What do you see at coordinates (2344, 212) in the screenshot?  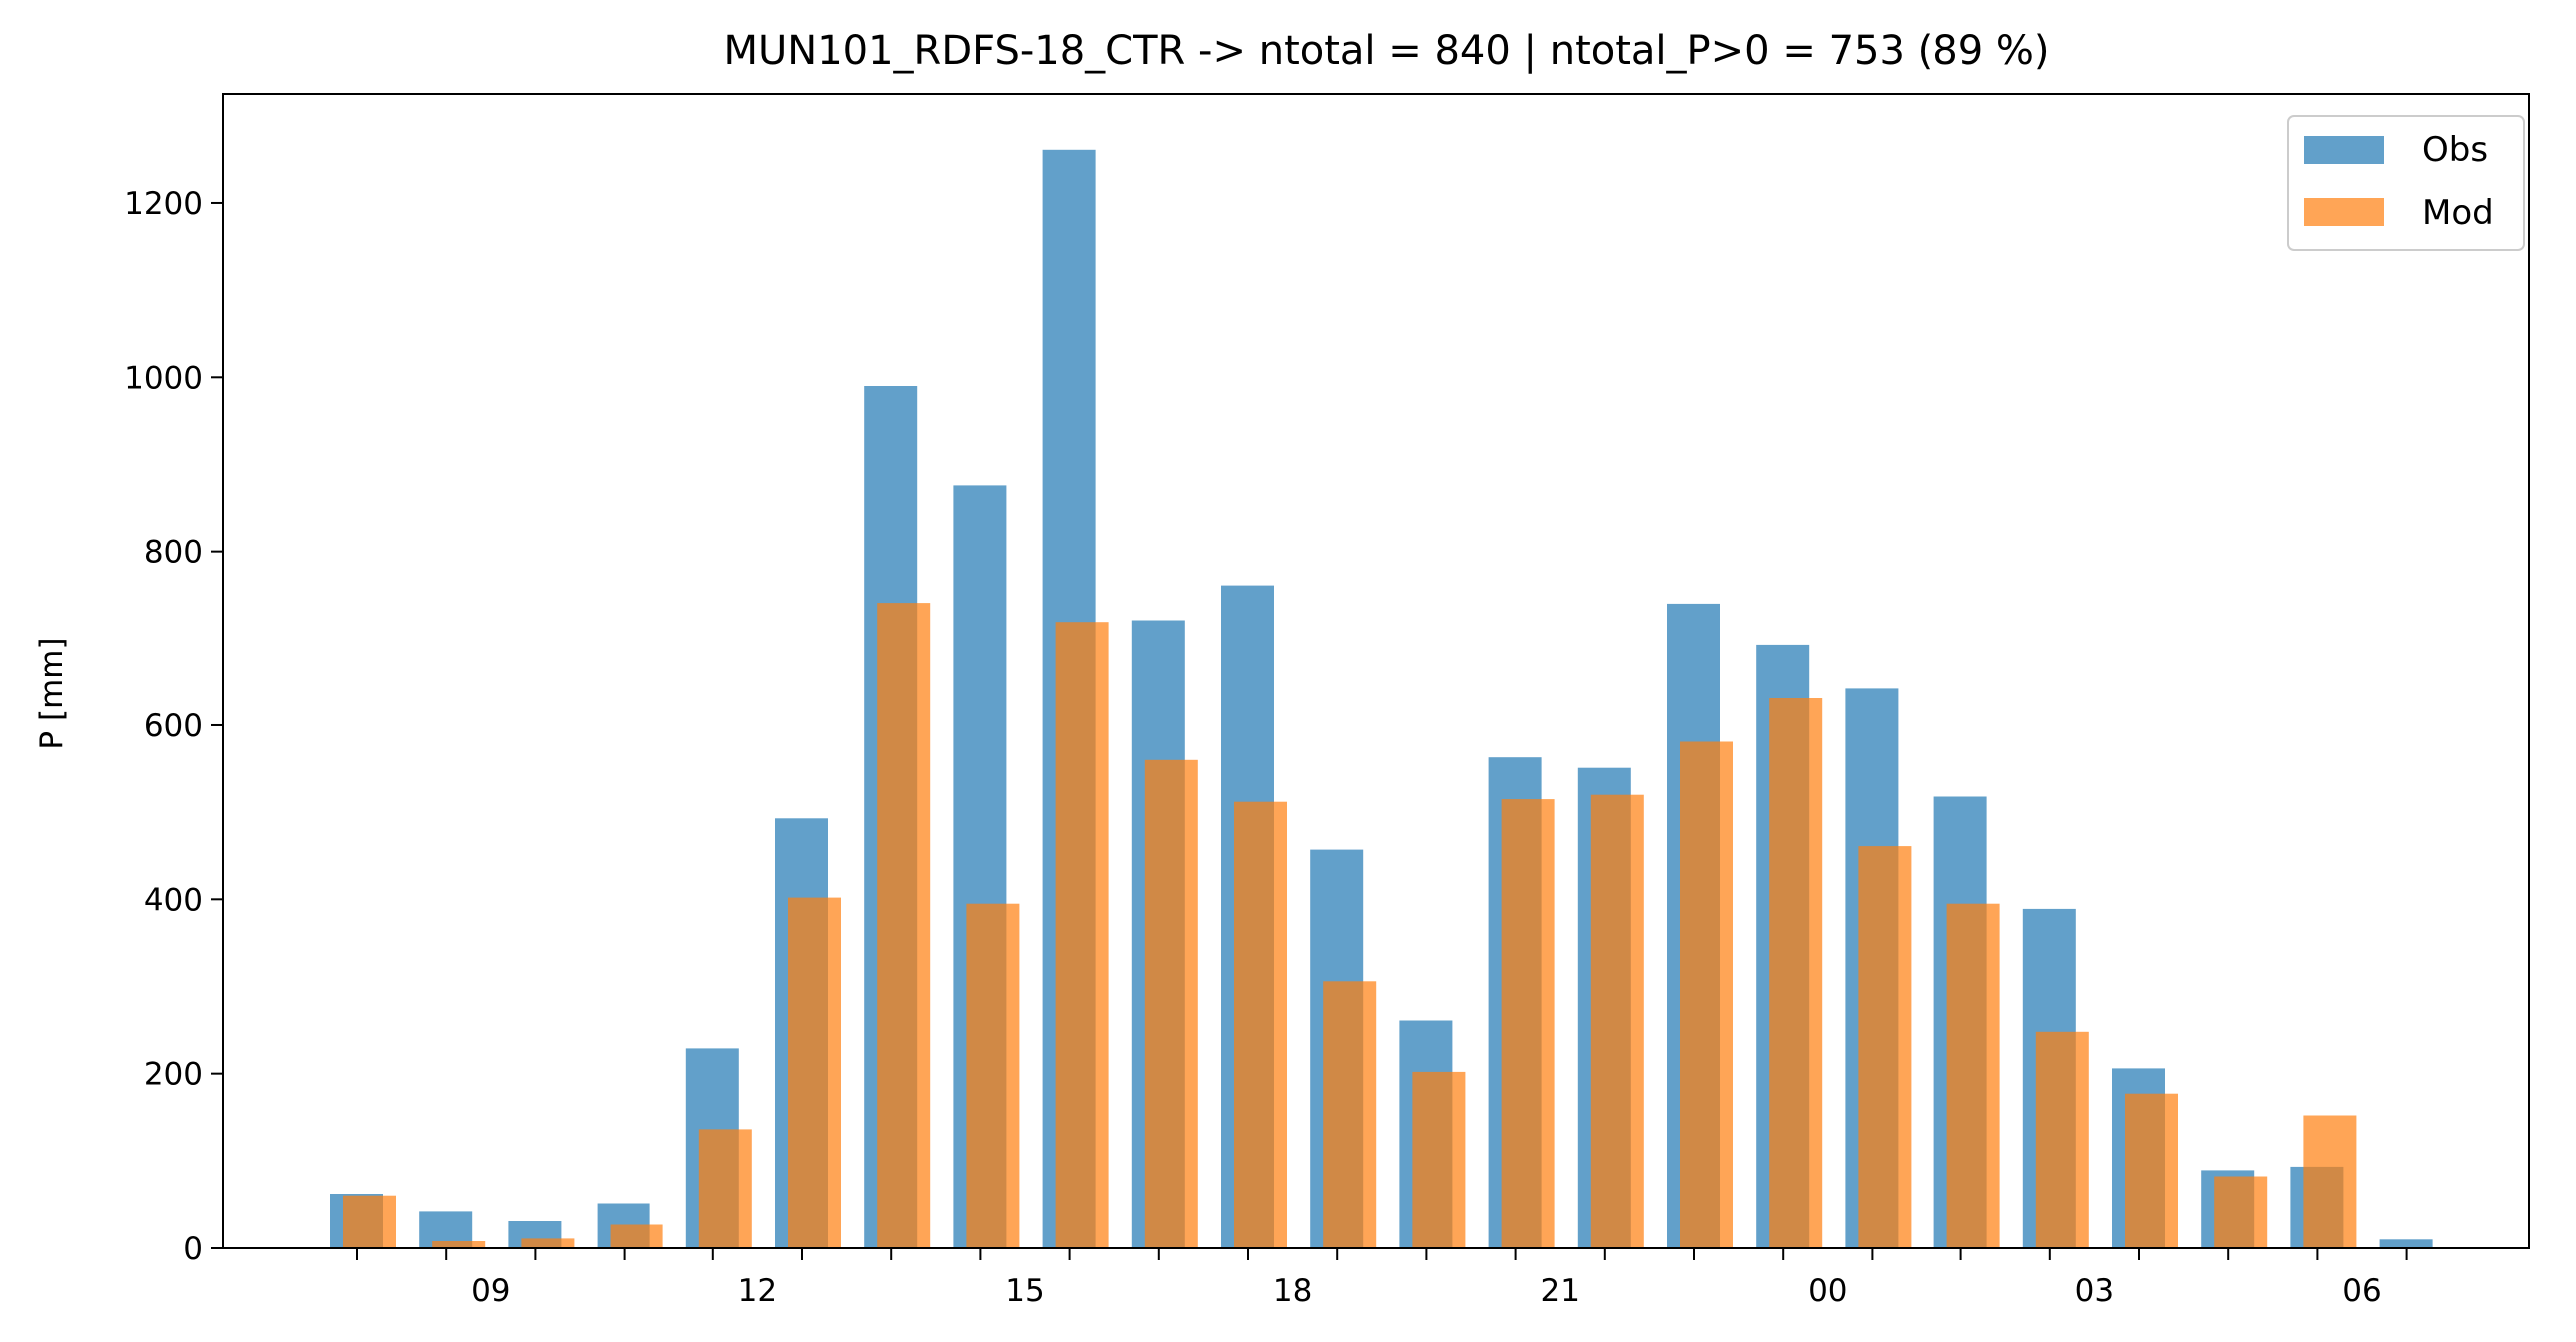 I see `legend-swatch-mod` at bounding box center [2344, 212].